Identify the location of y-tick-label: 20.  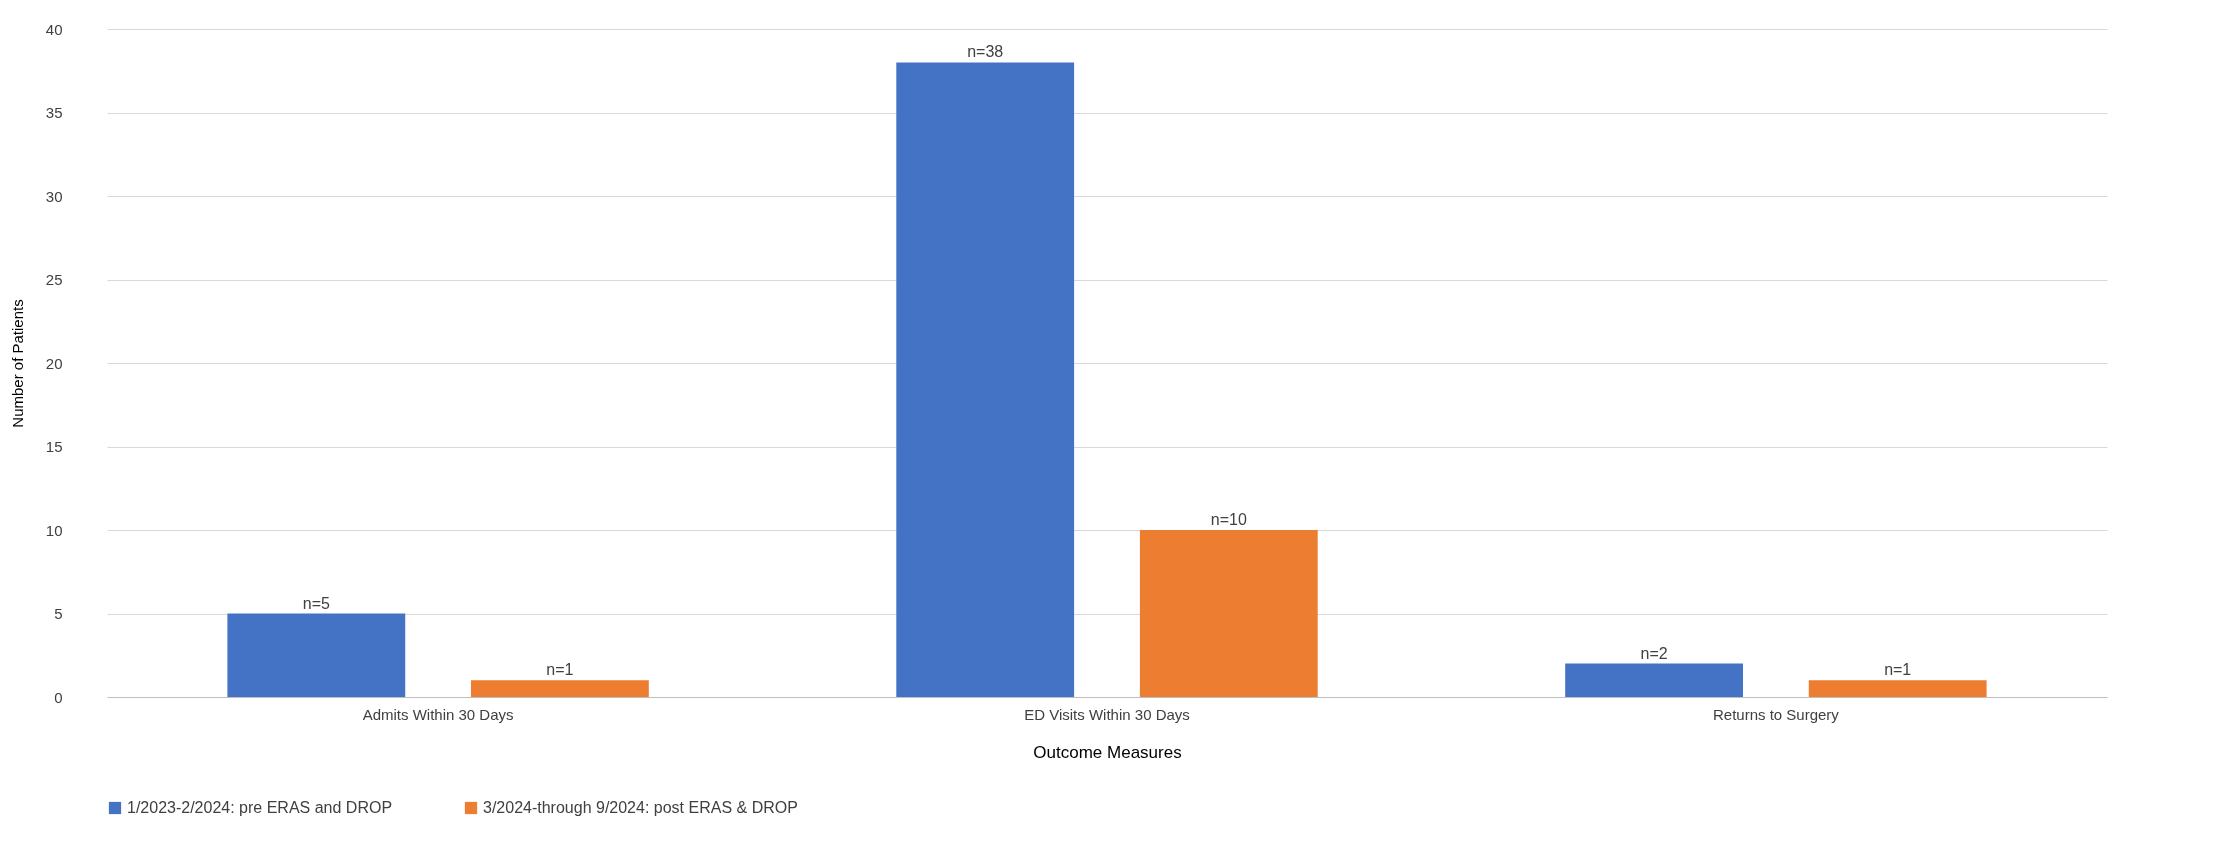
(54, 363).